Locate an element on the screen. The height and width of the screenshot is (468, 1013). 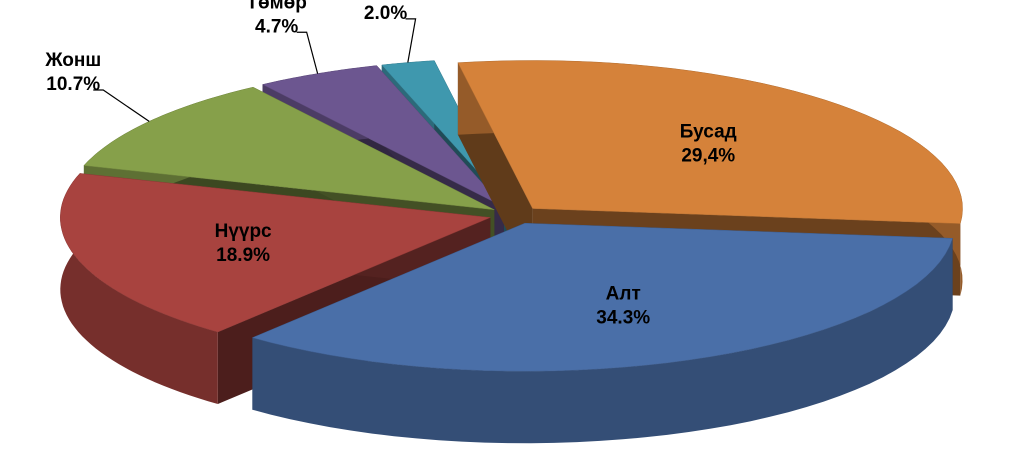
slice-label: Бусад is located at coordinates (708, 131).